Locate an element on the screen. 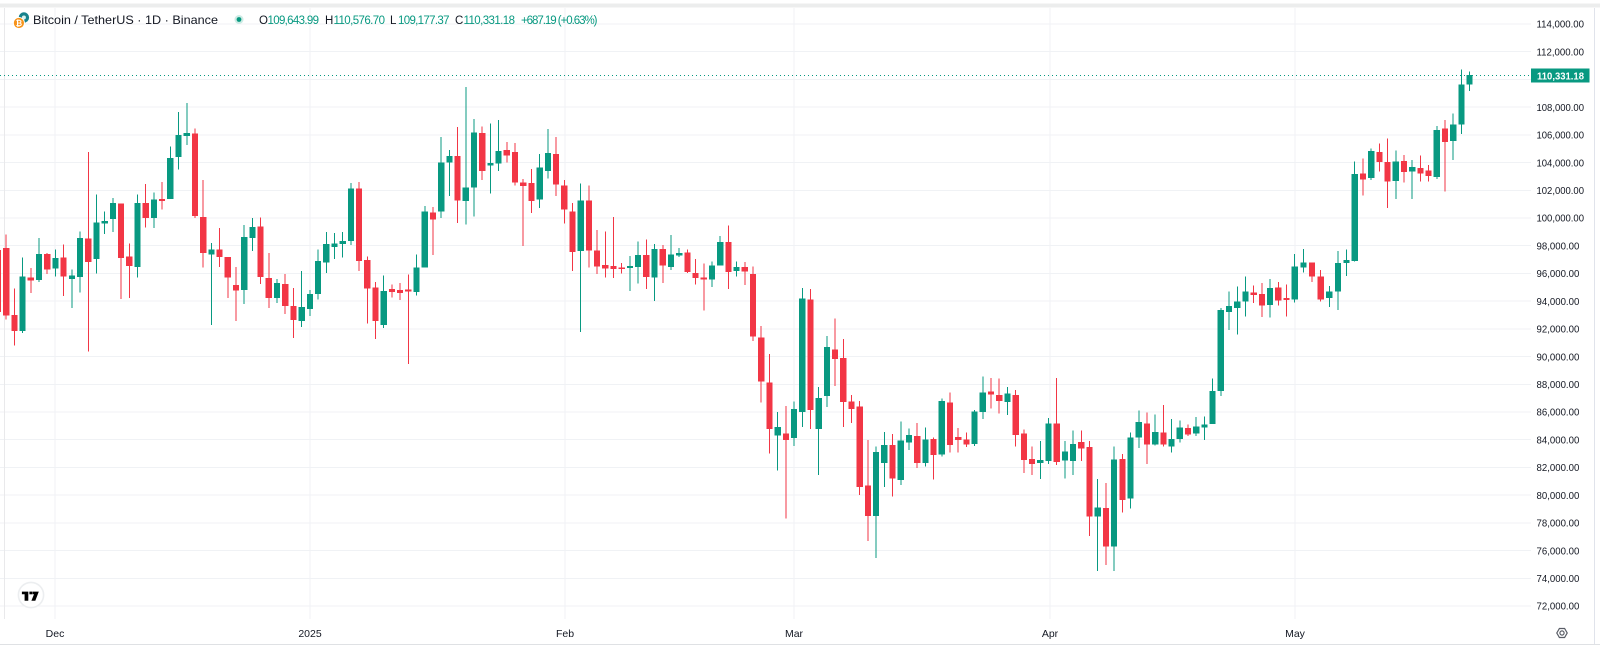  svg-text: Mar is located at coordinates (794, 634).